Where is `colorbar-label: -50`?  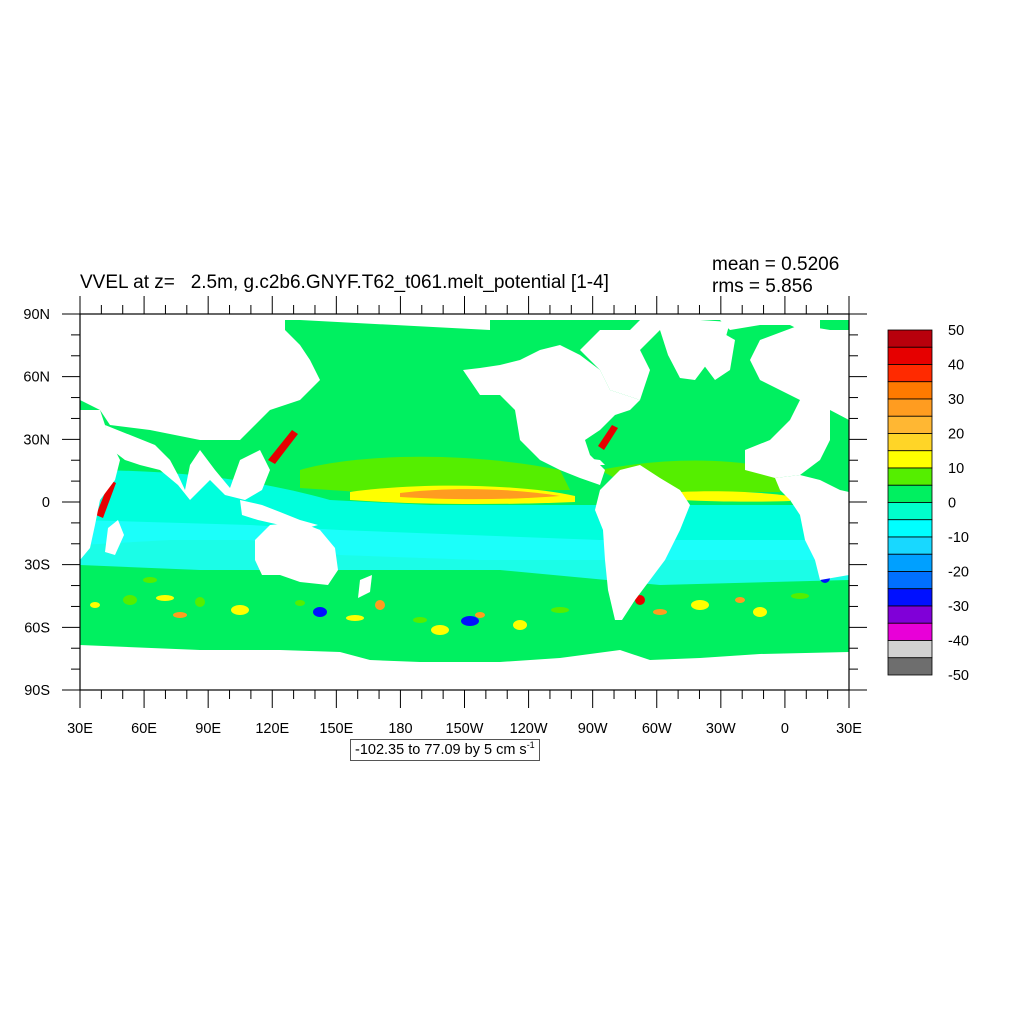 colorbar-label: -50 is located at coordinates (958, 676).